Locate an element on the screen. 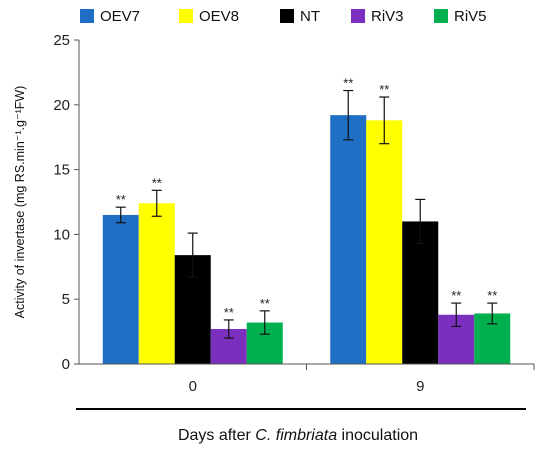 The image size is (550, 449). legend-label-riv5: RiV5 is located at coordinates (470, 16).